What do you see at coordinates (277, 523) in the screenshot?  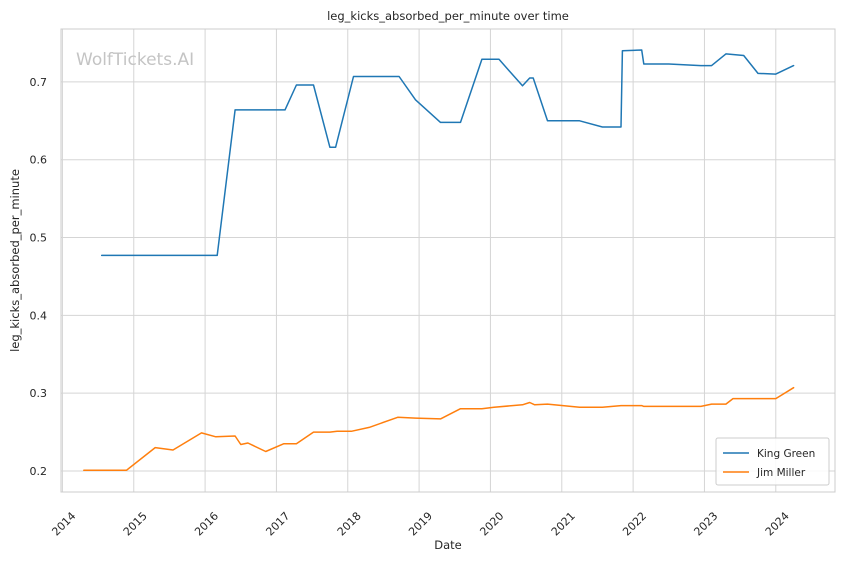 I see `x-tick-label: 2017` at bounding box center [277, 523].